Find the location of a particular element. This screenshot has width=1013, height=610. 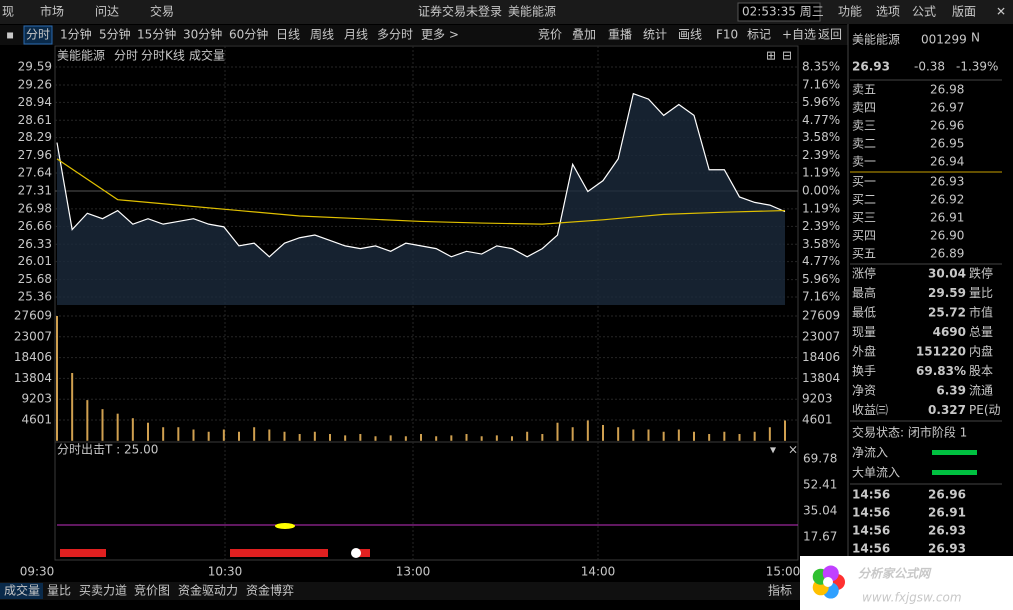

order-label: 卖一 is located at coordinates (864, 162).